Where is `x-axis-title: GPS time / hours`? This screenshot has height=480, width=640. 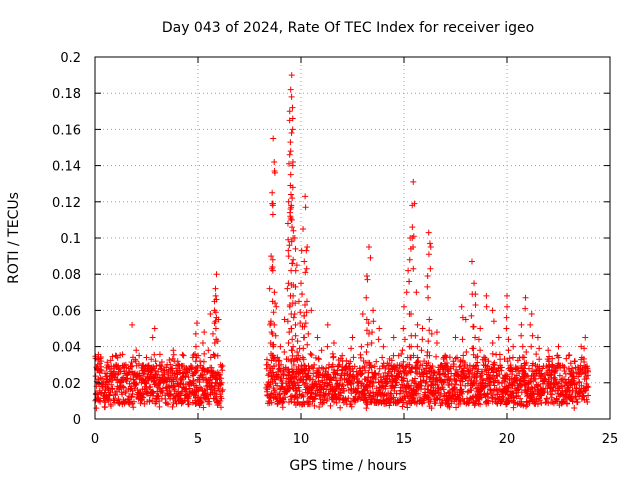 x-axis-title: GPS time / hours is located at coordinates (347, 466).